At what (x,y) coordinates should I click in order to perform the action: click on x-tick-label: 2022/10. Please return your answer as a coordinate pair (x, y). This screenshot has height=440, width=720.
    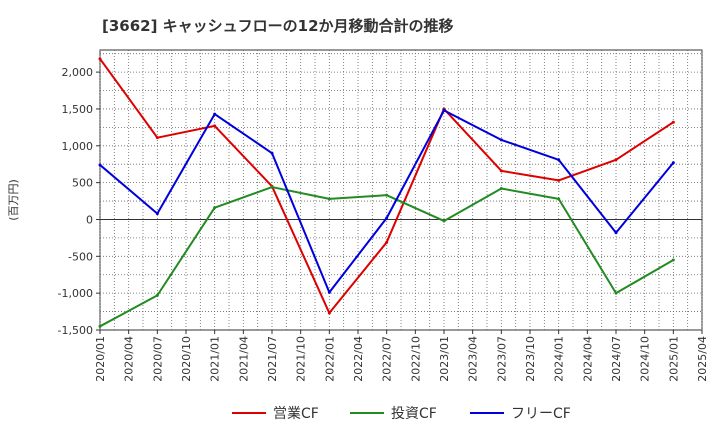
    Looking at the image, I should click on (415, 359).